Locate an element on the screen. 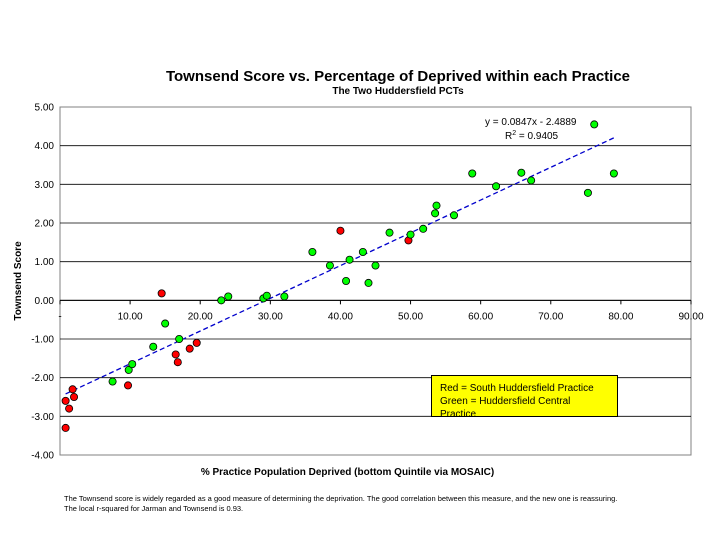 This screenshot has height=540, width=720. x-tick-label: 90.00 is located at coordinates (690, 316).